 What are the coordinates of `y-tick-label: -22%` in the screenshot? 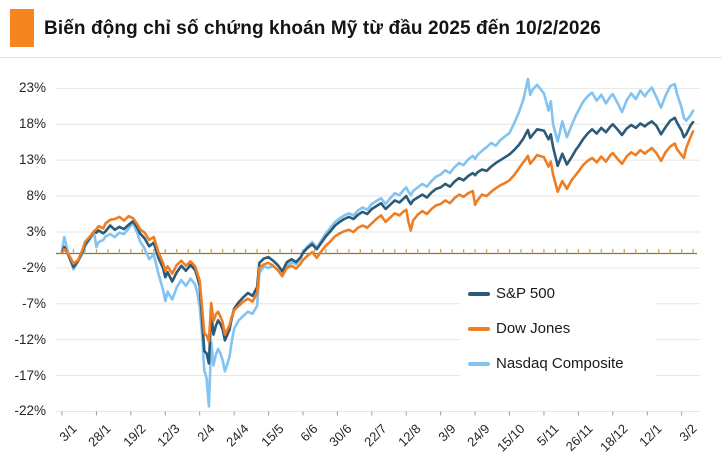 It's located at (30, 411).